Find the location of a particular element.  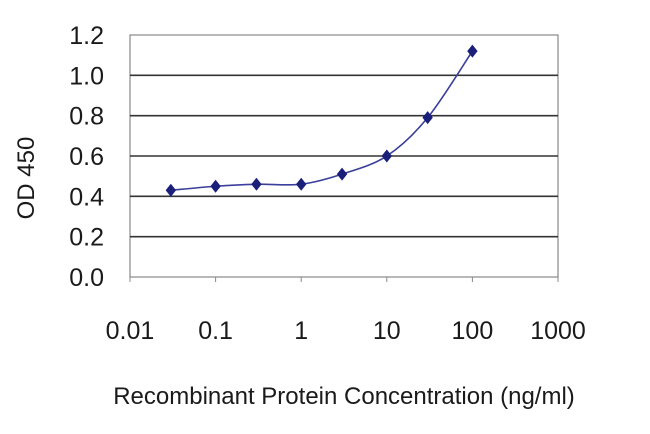

x-tick-label-3: 10 is located at coordinates (387, 331).